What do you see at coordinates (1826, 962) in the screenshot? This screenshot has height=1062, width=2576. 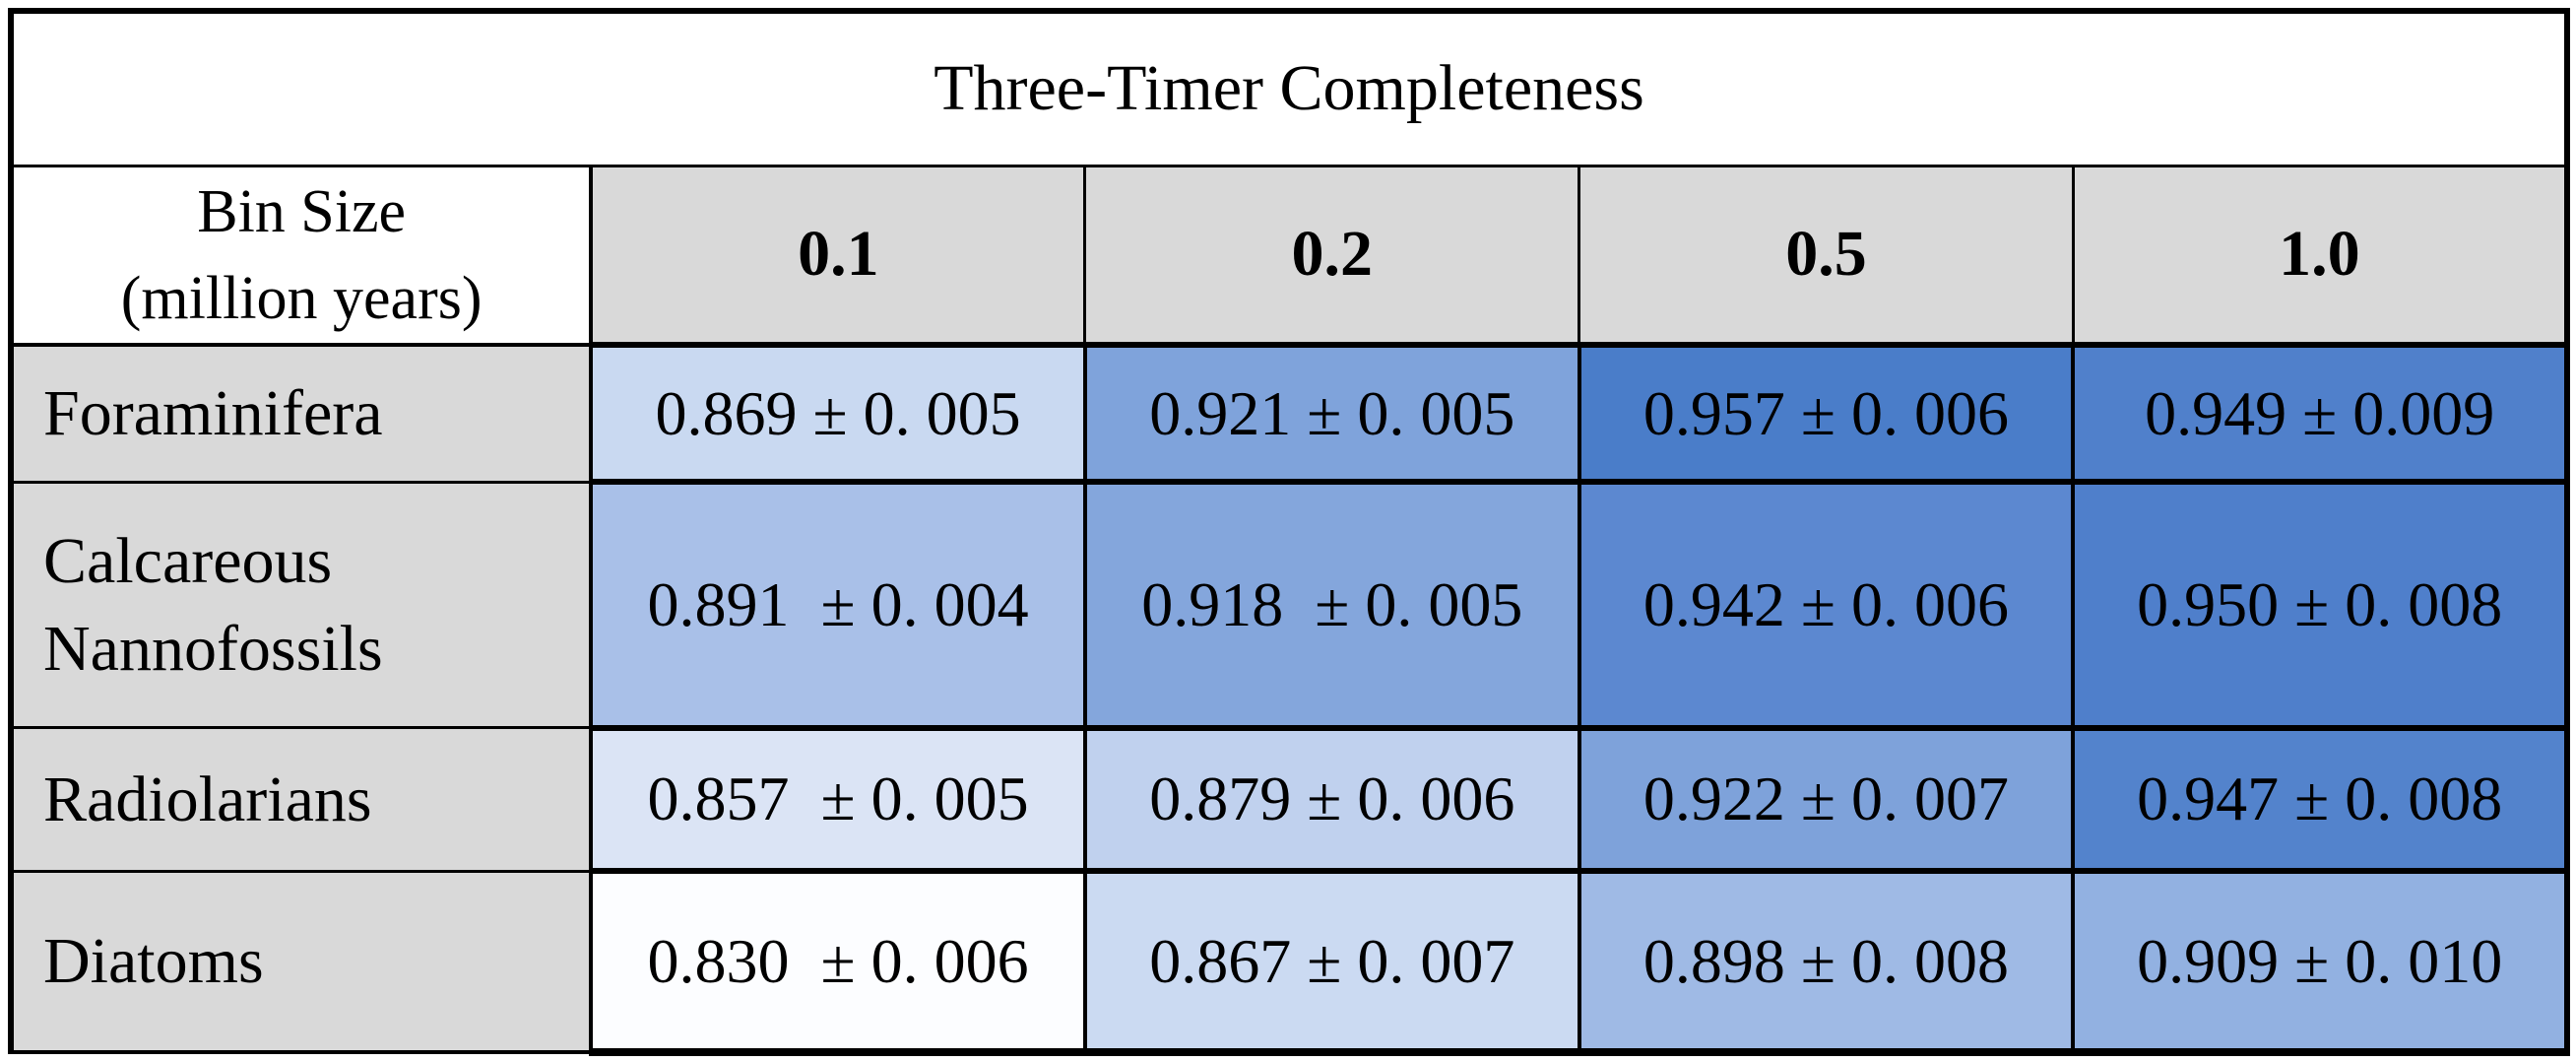 I see `value-cell: 0.898 ± 0. 008` at bounding box center [1826, 962].